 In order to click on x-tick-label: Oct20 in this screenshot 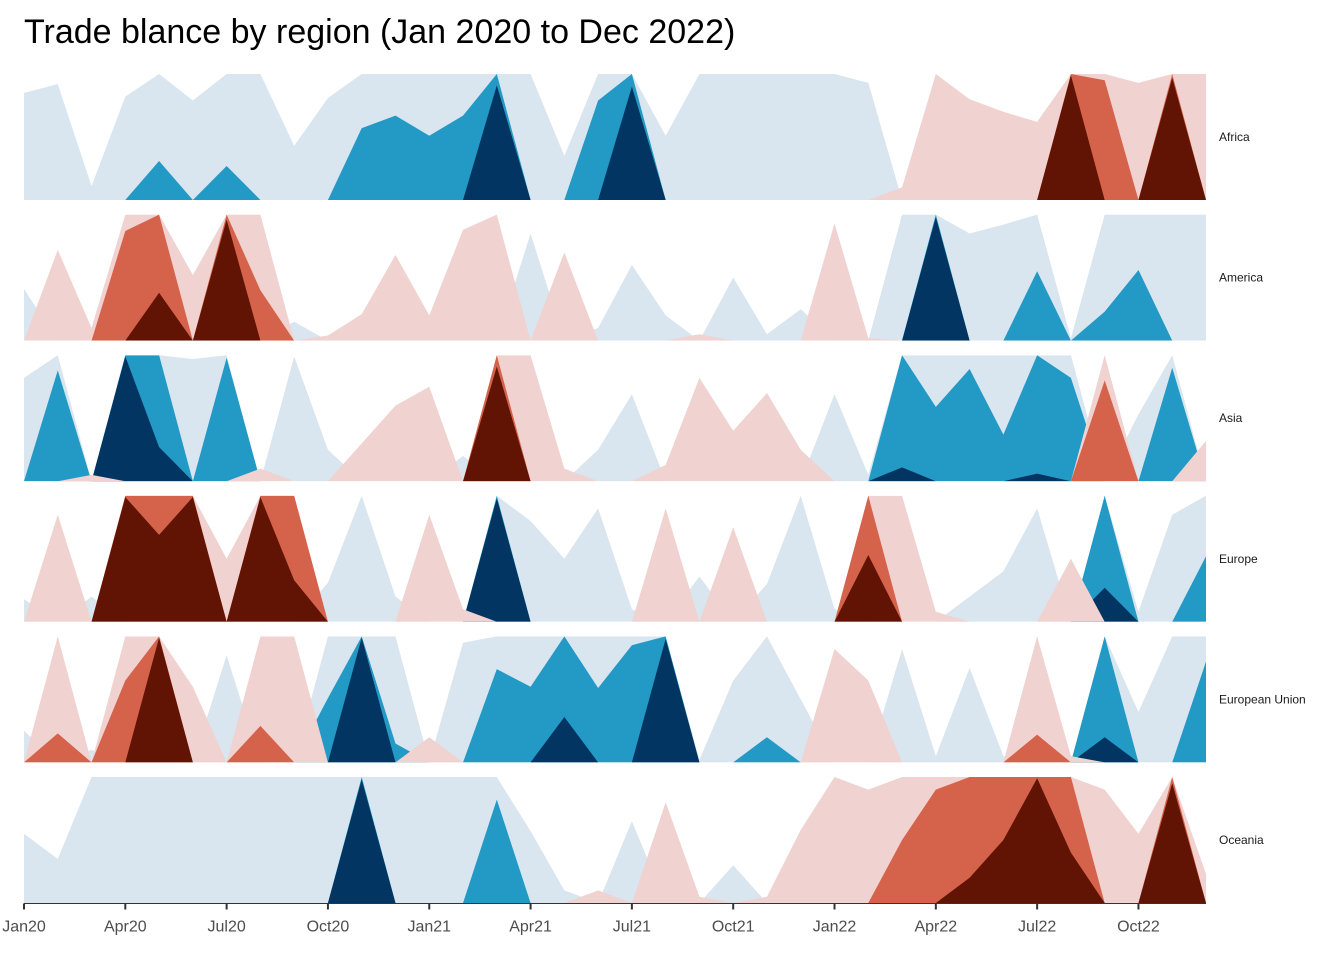, I will do `click(328, 927)`.